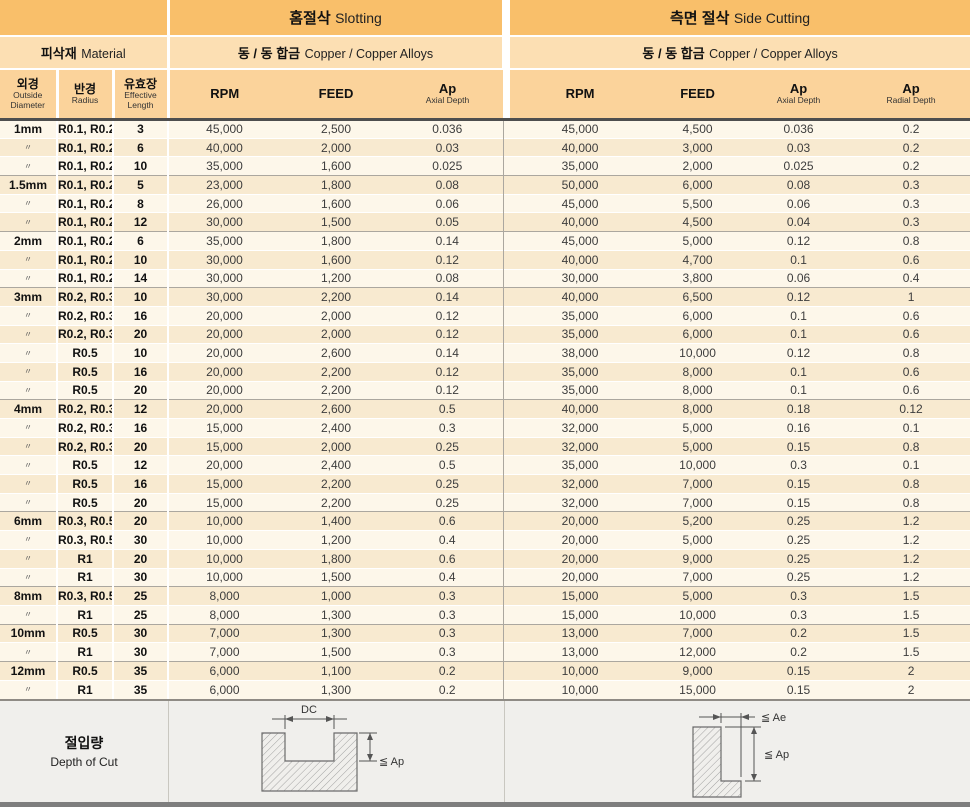 This screenshot has width=970, height=807. I want to click on col-header-slot-rpm: RPM, so click(224, 95).